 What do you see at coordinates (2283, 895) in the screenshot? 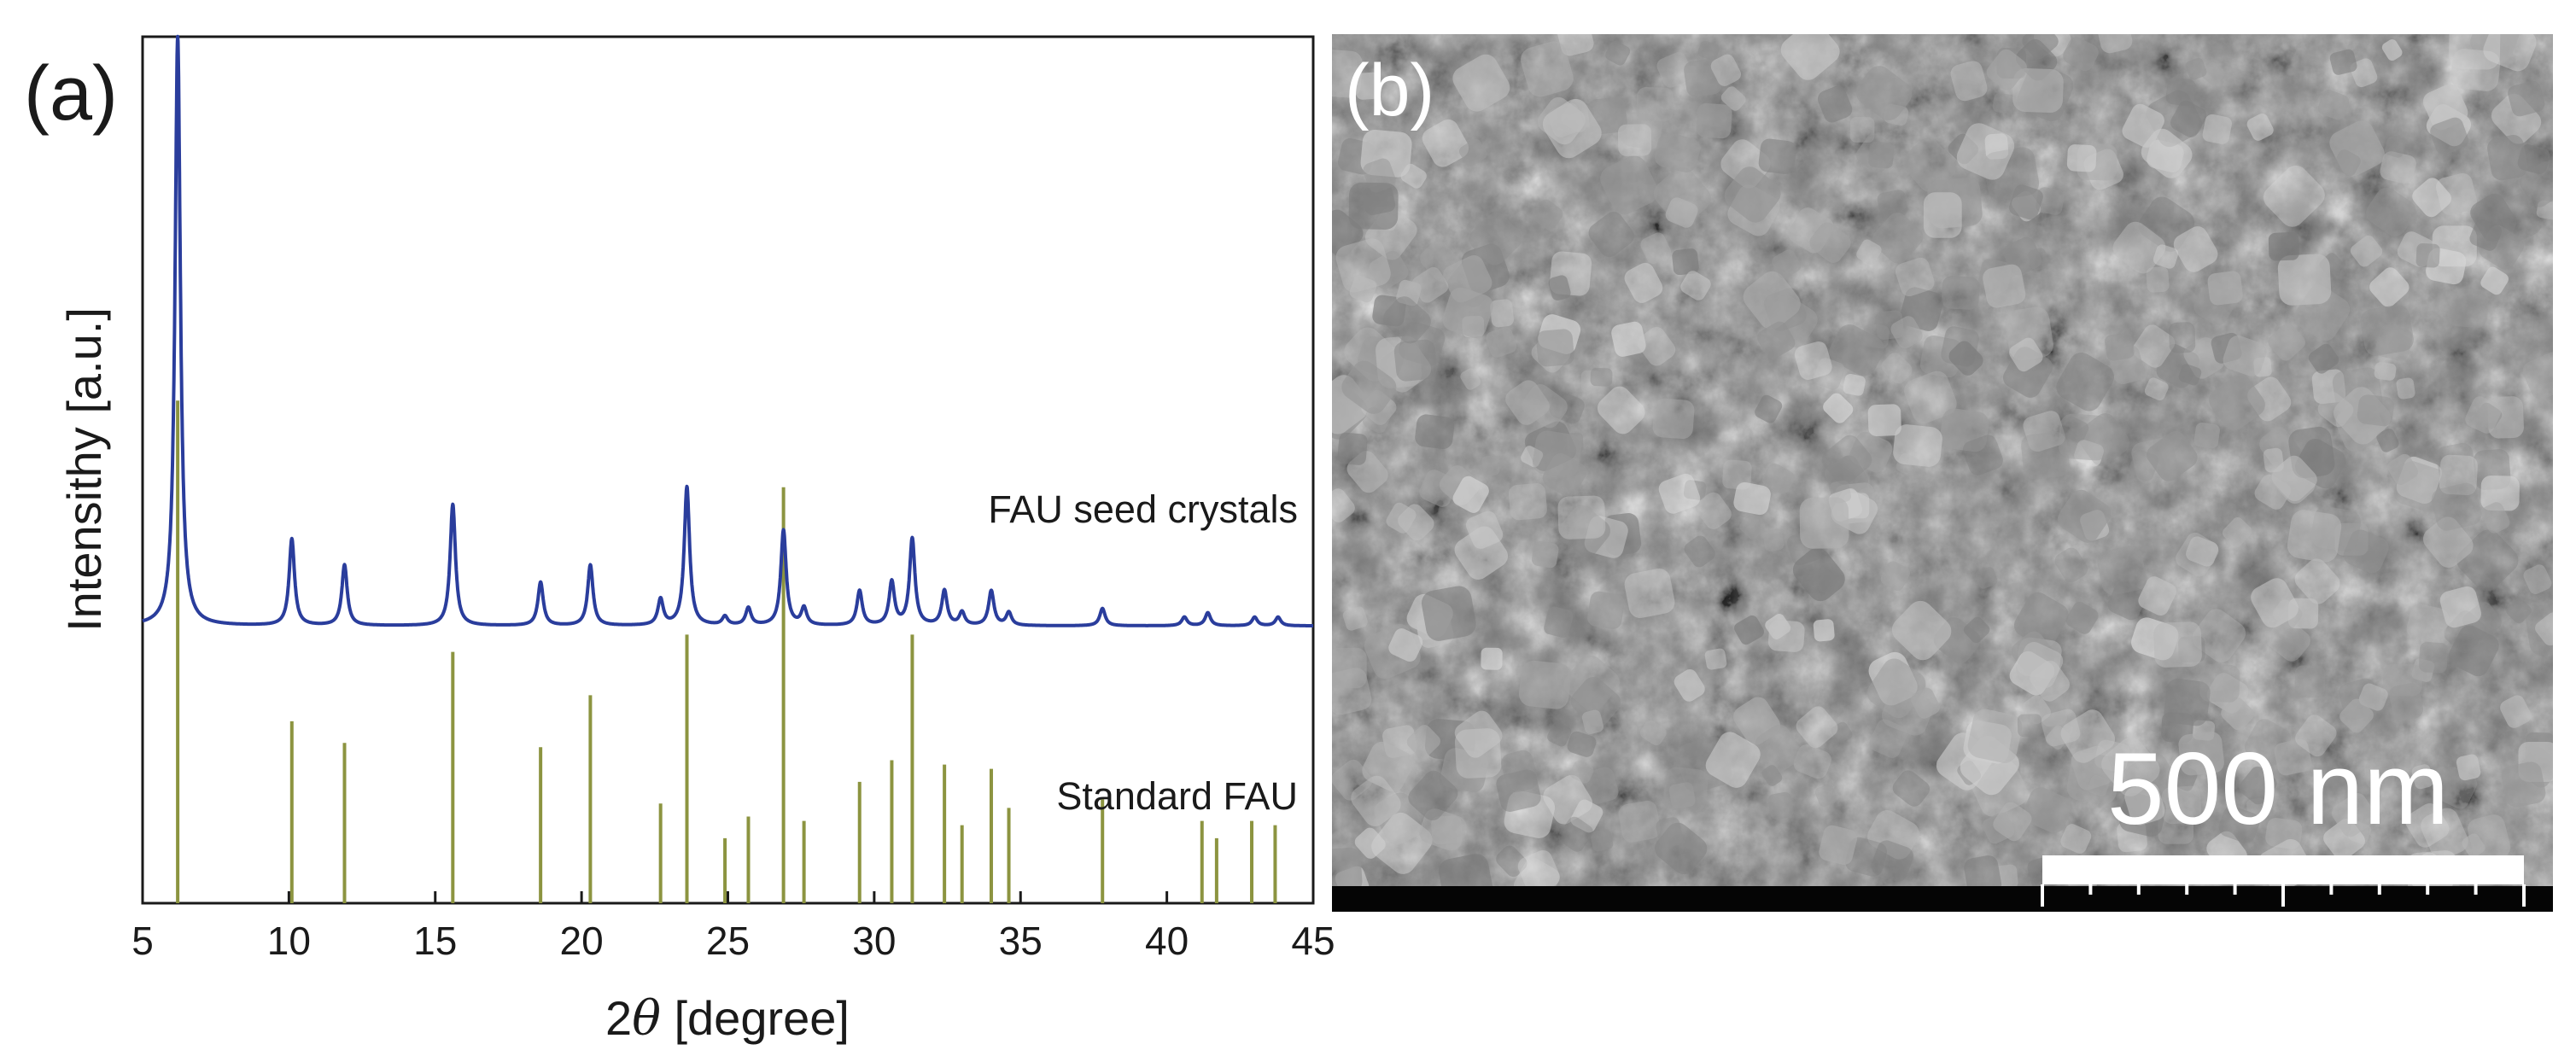
I see `scale-bar-ticks` at bounding box center [2283, 895].